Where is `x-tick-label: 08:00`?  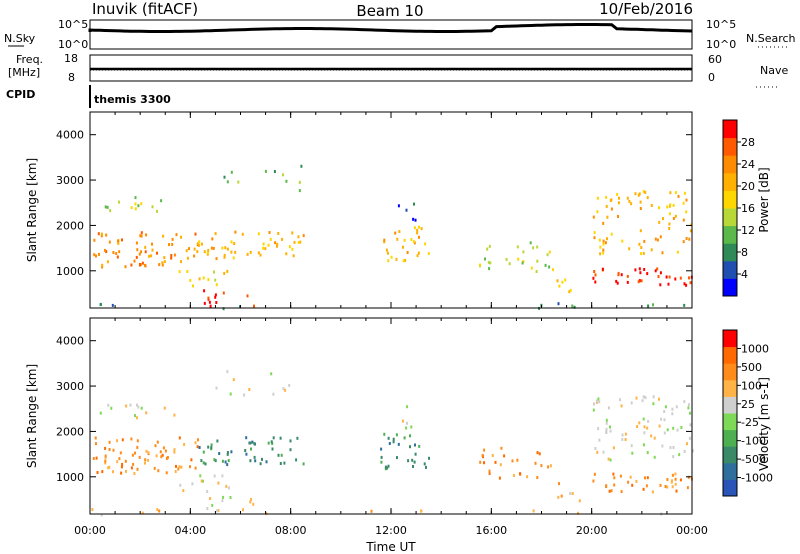 x-tick-label: 08:00 is located at coordinates (291, 530).